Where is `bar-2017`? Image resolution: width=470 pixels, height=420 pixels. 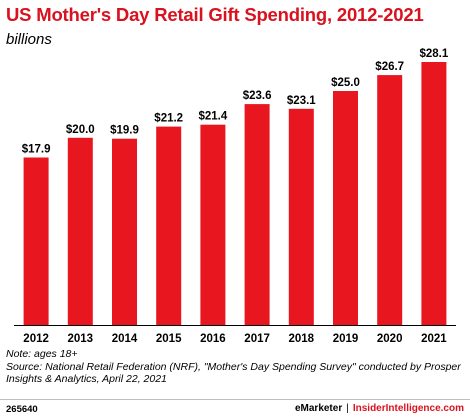 bar-2017 is located at coordinates (257, 214).